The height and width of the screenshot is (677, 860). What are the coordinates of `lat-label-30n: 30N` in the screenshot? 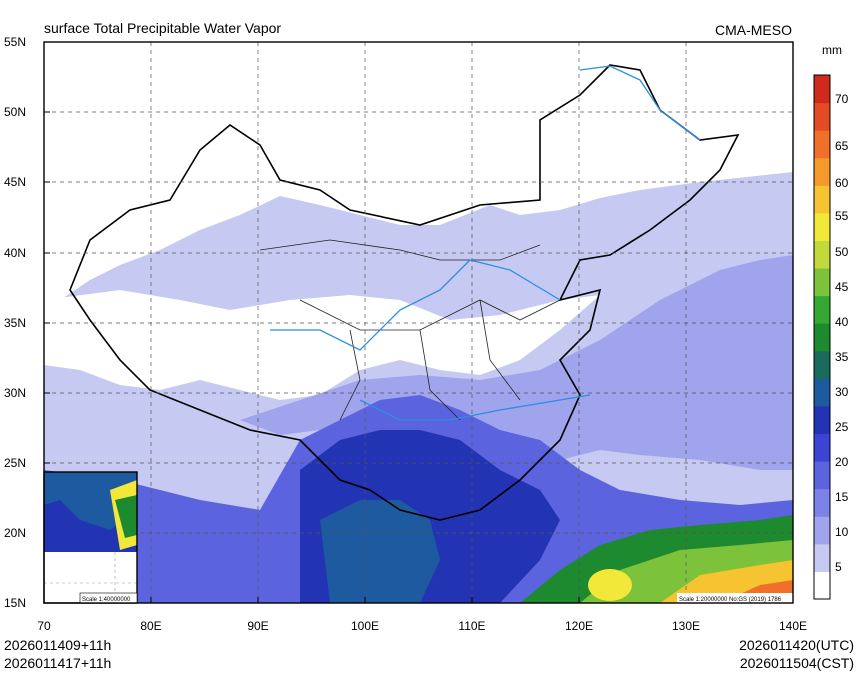 It's located at (15, 393).